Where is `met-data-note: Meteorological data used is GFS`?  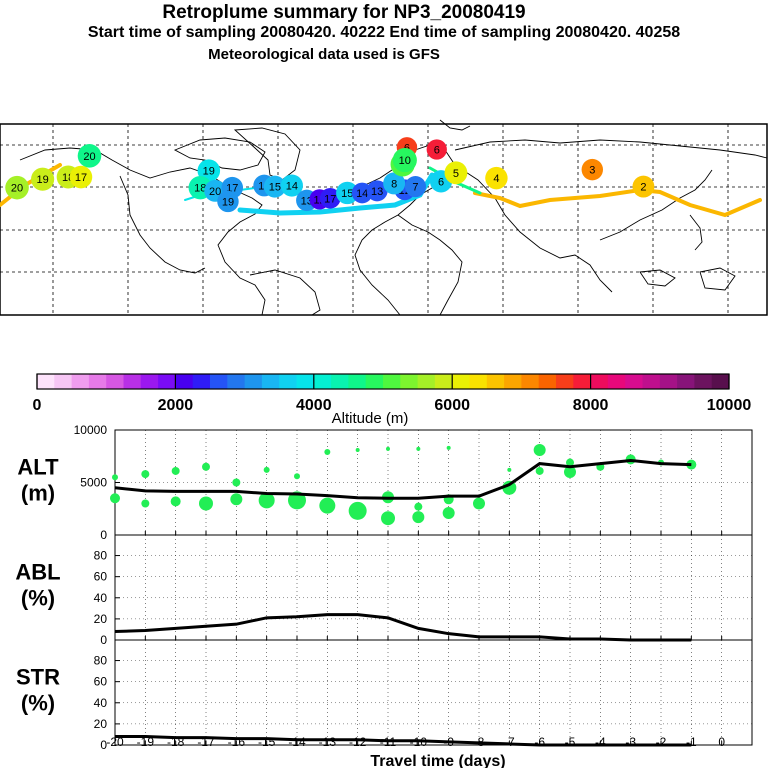
met-data-note: Meteorological data used is GFS is located at coordinates (324, 54).